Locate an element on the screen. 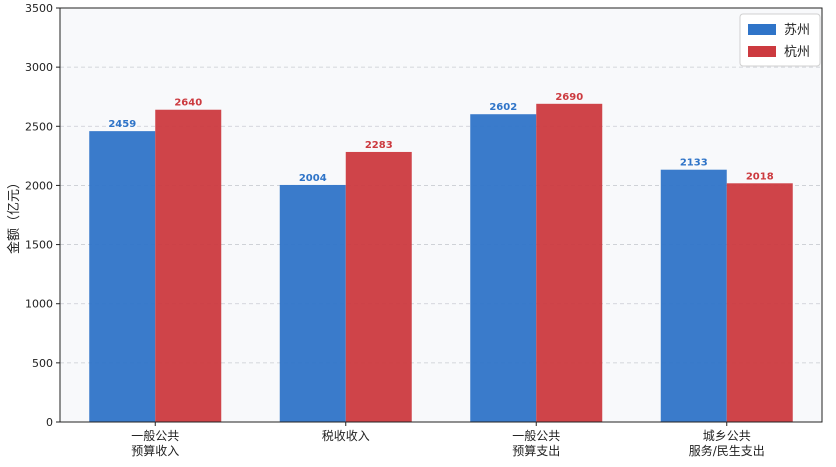 The height and width of the screenshot is (467, 836). data-label: 2018 is located at coordinates (760, 176).